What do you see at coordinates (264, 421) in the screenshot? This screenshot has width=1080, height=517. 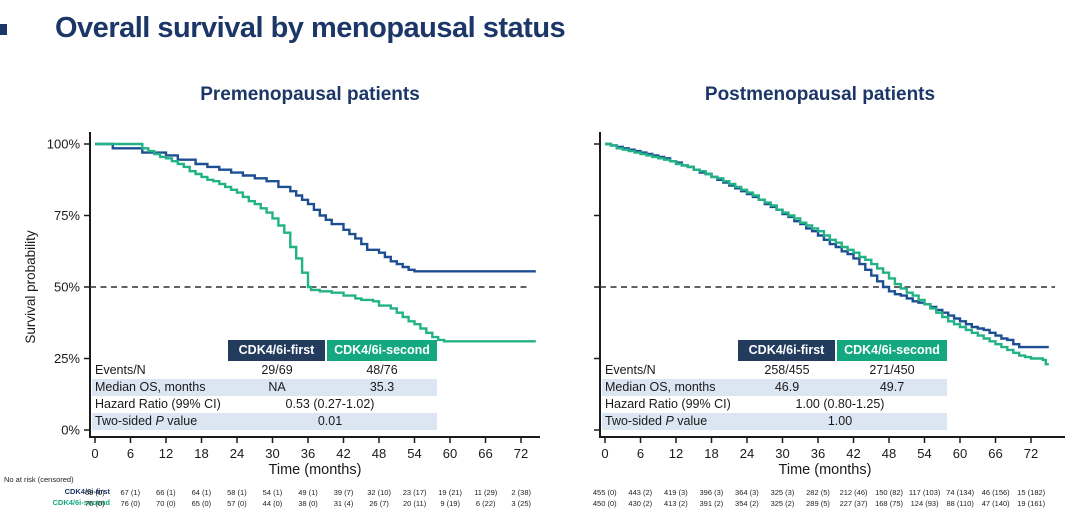 I see `stats-row-p-value: Two-sided P value 0.01` at bounding box center [264, 421].